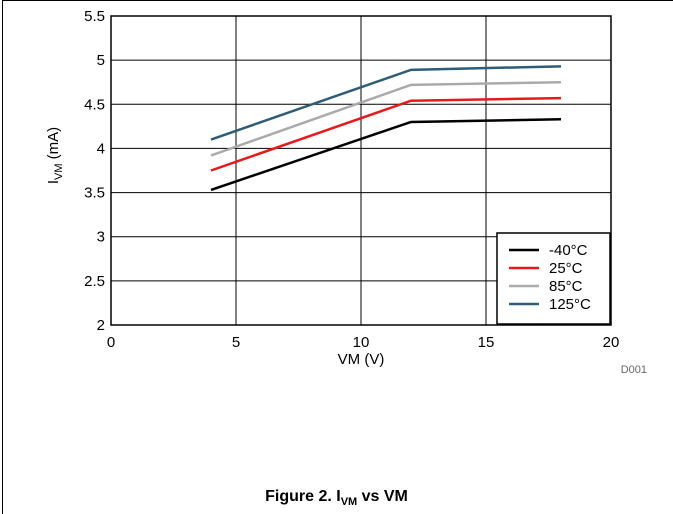 This screenshot has width=673, height=514. Describe the element at coordinates (2, 257) in the screenshot. I see `page-border-left` at that location.